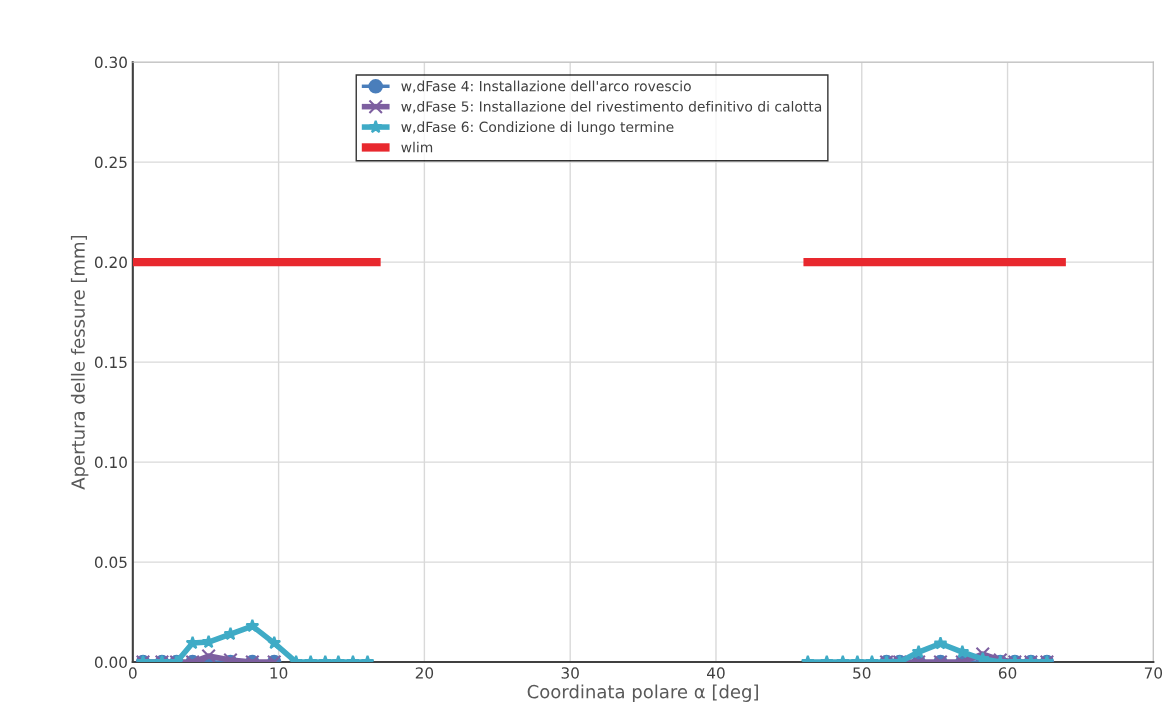  I want to click on x-tick-label: 40, so click(716, 673).